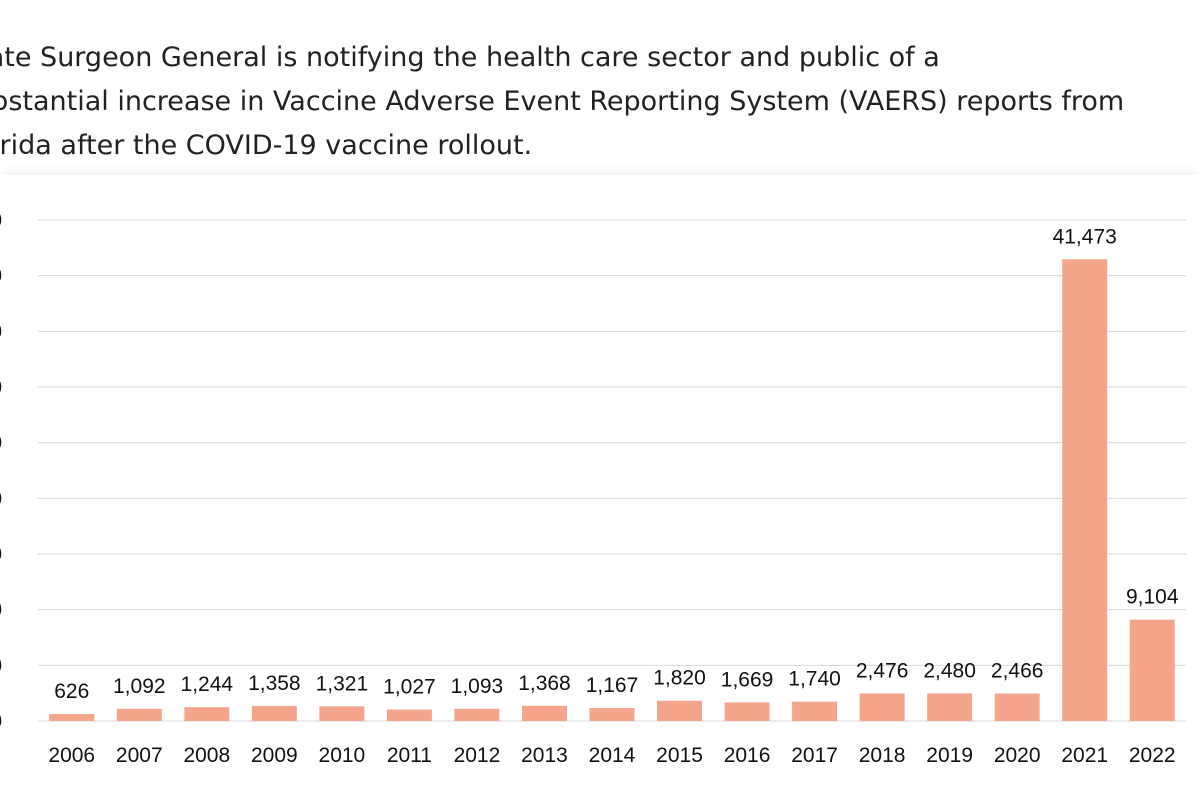 The height and width of the screenshot is (800, 1200). Describe the element at coordinates (139, 755) in the screenshot. I see `x-tick-label-2007: 2007` at that location.